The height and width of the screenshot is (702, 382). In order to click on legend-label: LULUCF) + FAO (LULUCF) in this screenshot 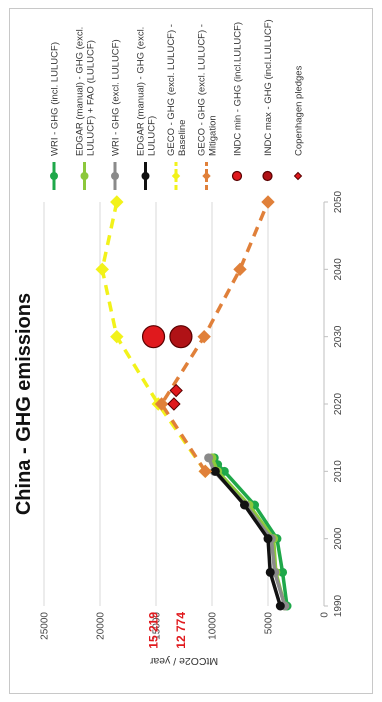, I will do `click(91, 98)`.